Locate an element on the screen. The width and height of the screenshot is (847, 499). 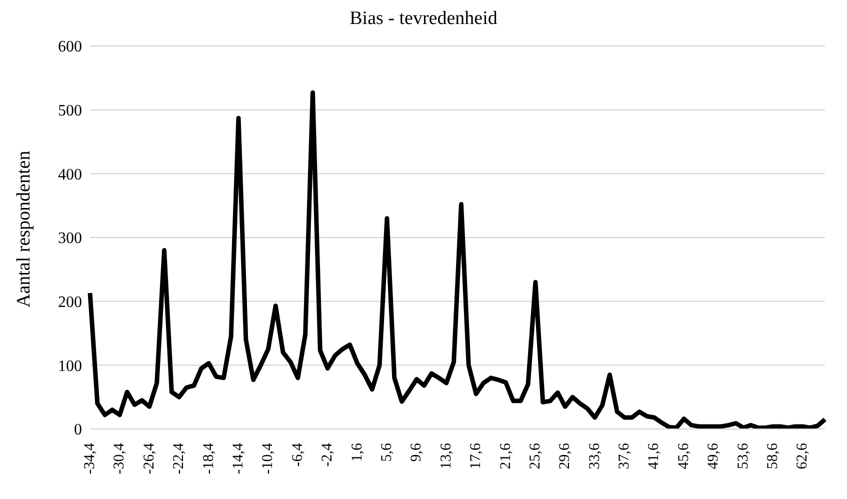
y-axis-title: Aantal respondenten is located at coordinates (24, 229).